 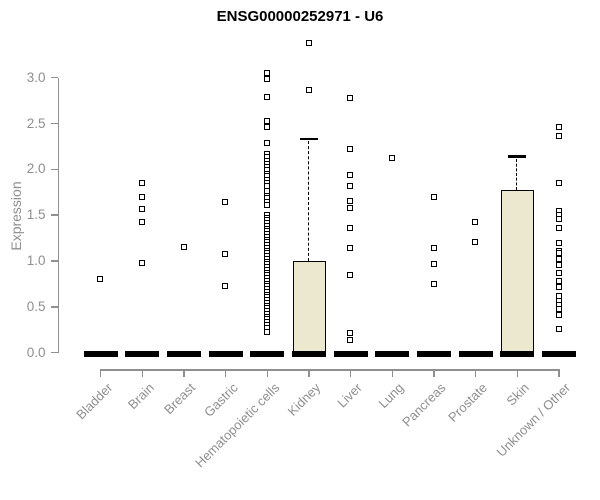 What do you see at coordinates (180, 399) in the screenshot?
I see `x-axis-label-breast: Breast` at bounding box center [180, 399].